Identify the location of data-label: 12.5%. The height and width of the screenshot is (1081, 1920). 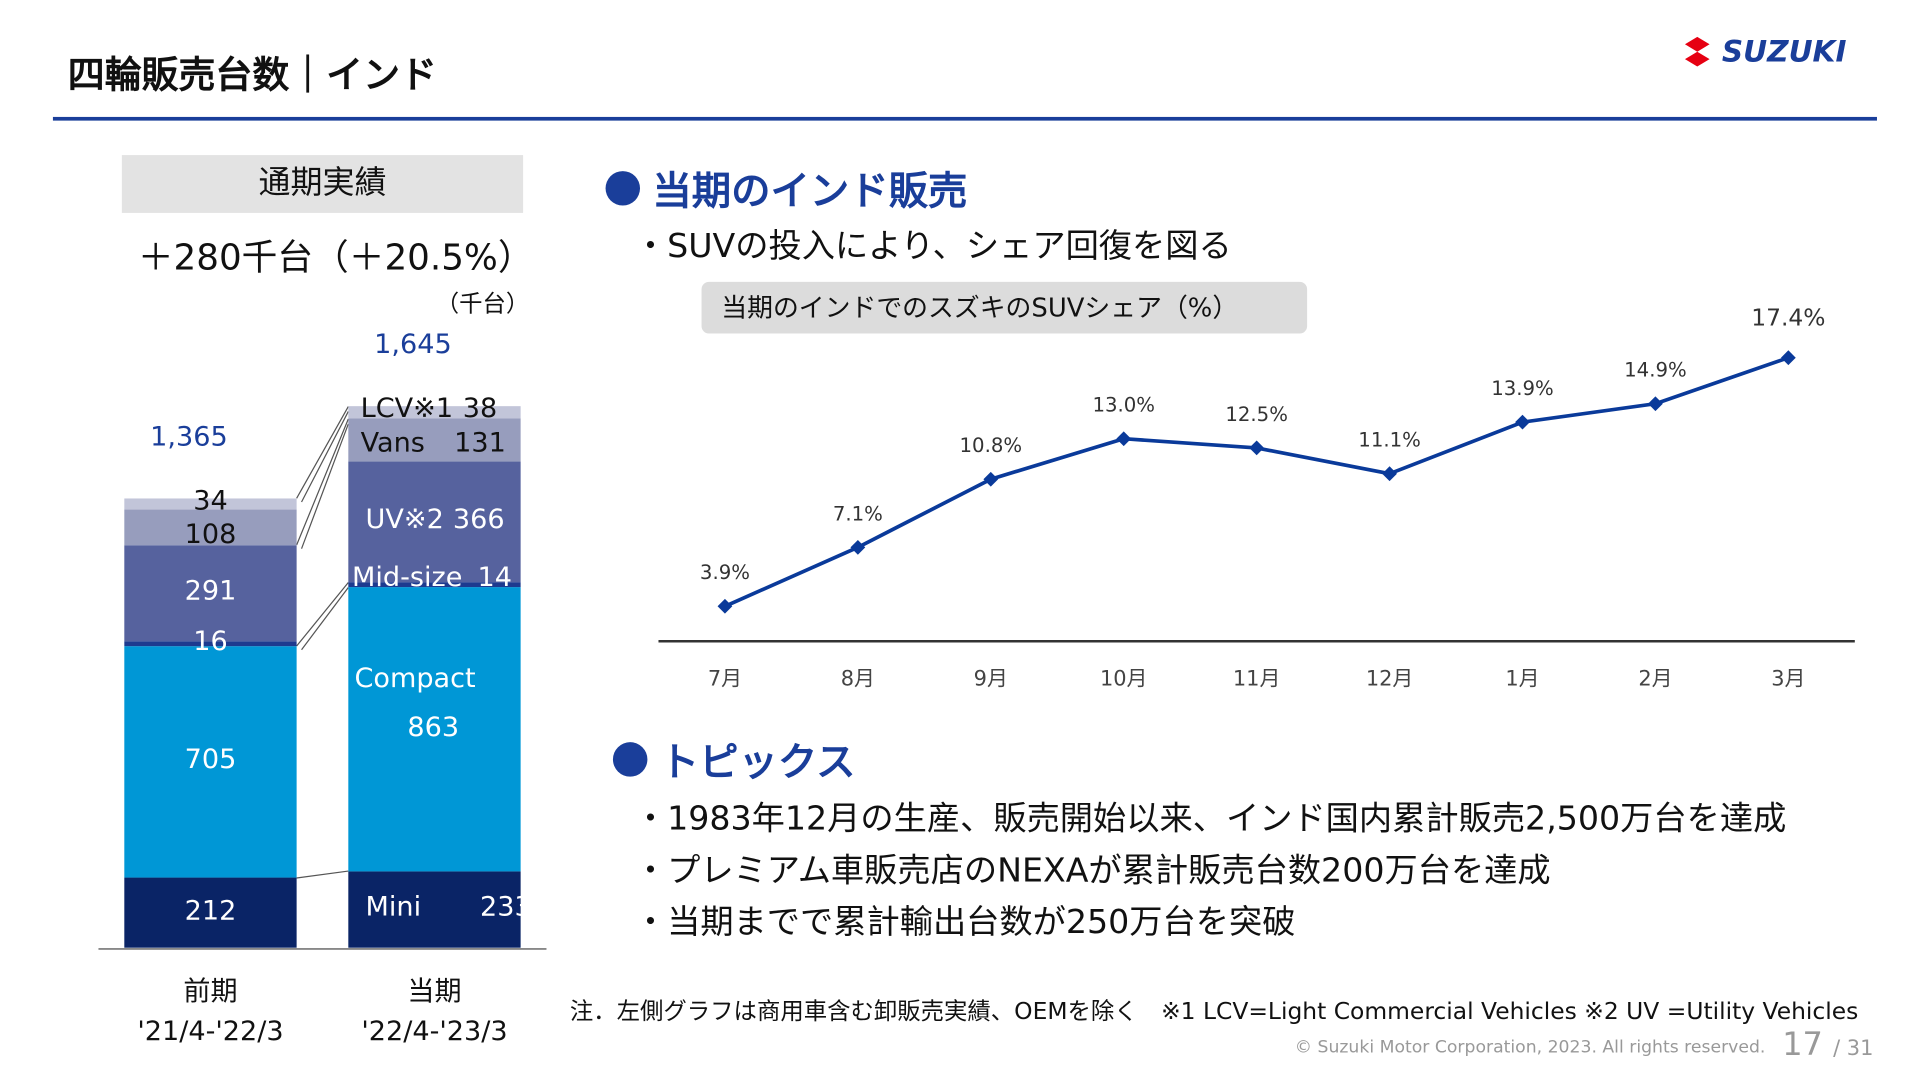
(1256, 414).